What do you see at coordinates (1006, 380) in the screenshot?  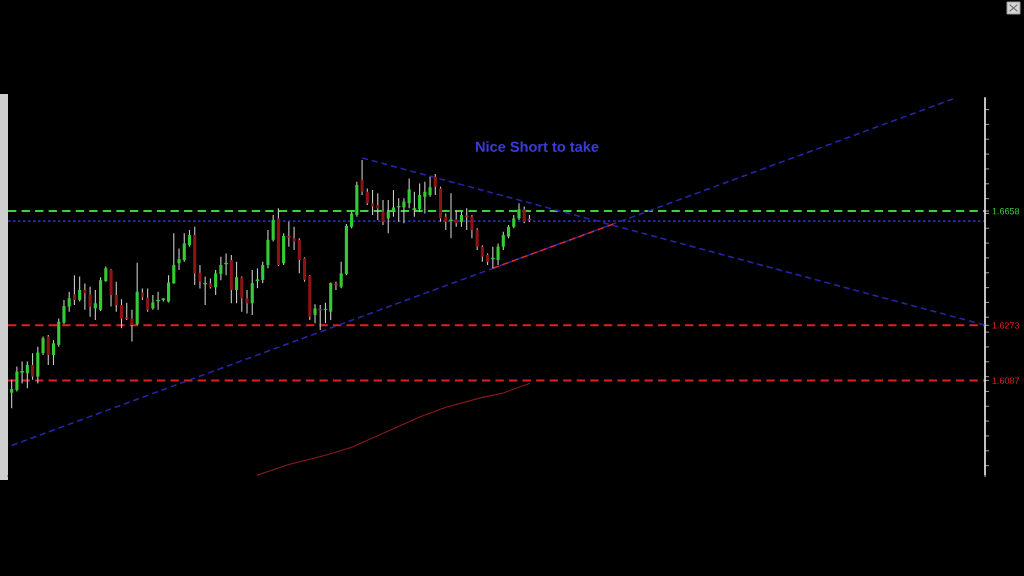 I see `y-tick-label: 1.6087` at bounding box center [1006, 380].